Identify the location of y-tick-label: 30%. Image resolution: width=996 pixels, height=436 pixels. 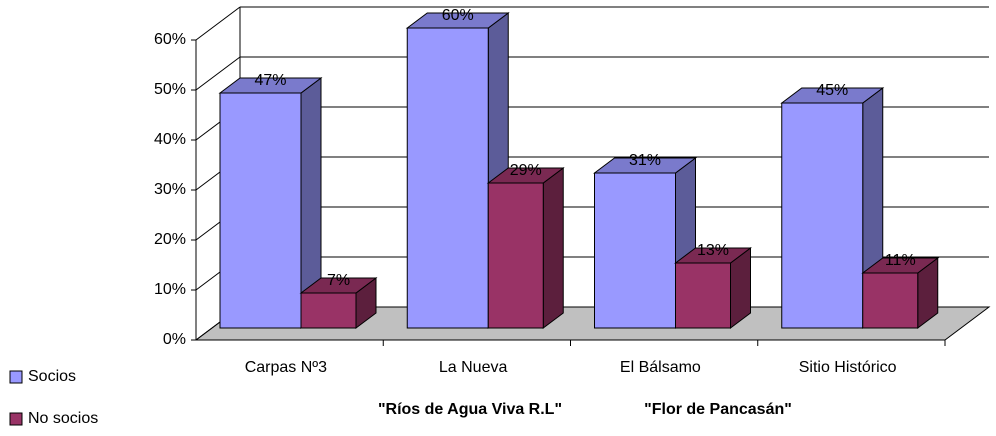
(170, 189).